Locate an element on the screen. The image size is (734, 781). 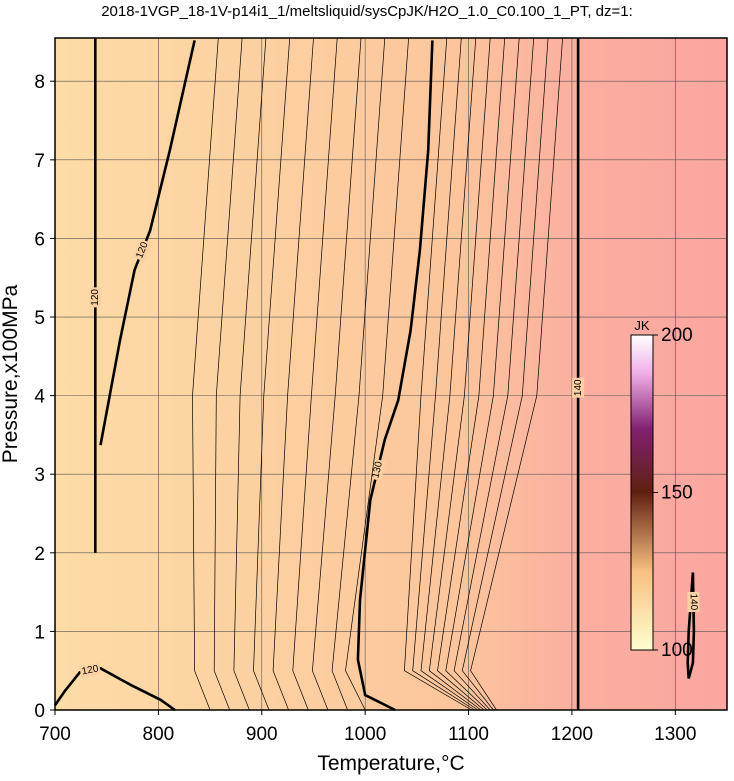
x-tick-label: 800 is located at coordinates (159, 734).